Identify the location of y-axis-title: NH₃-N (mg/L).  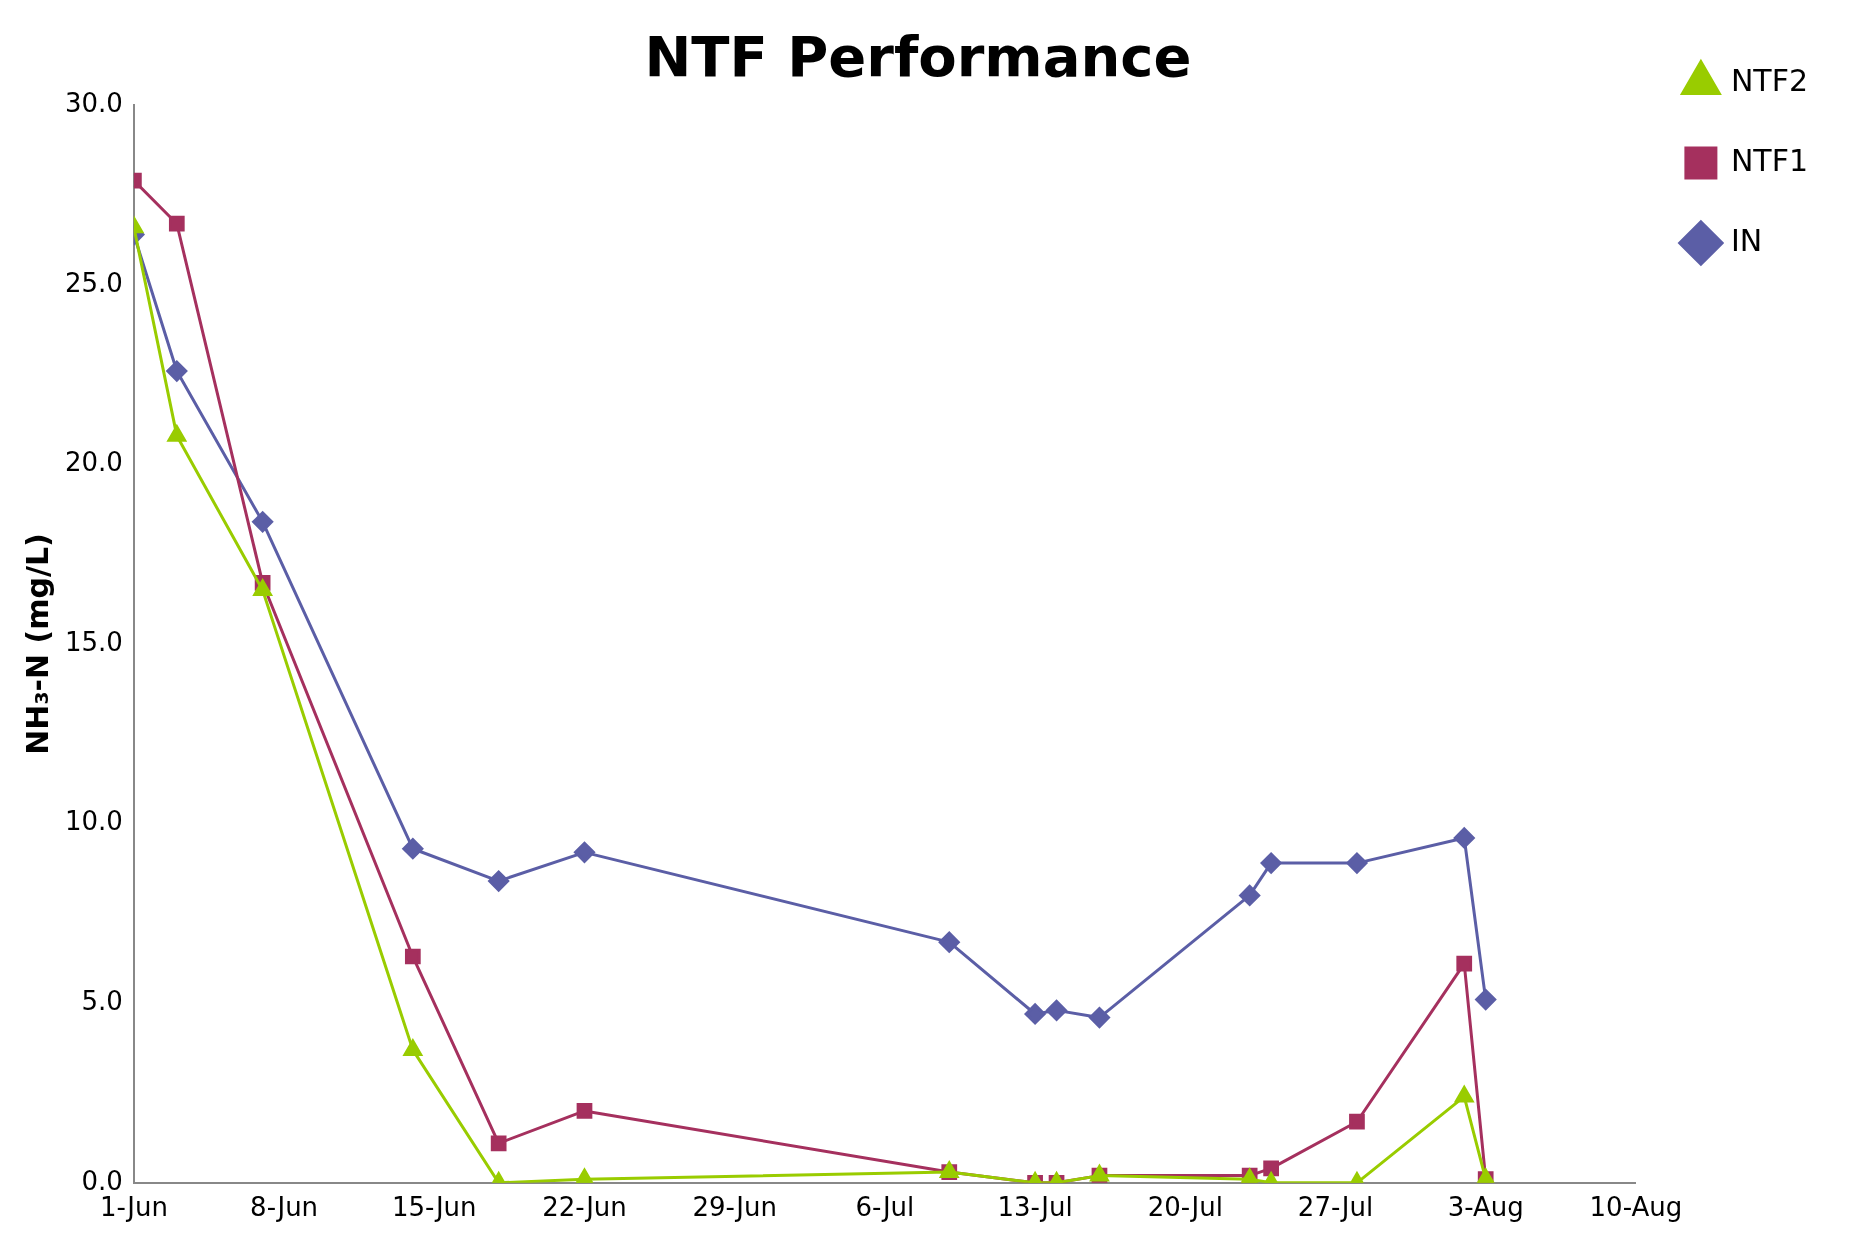
(37, 644).